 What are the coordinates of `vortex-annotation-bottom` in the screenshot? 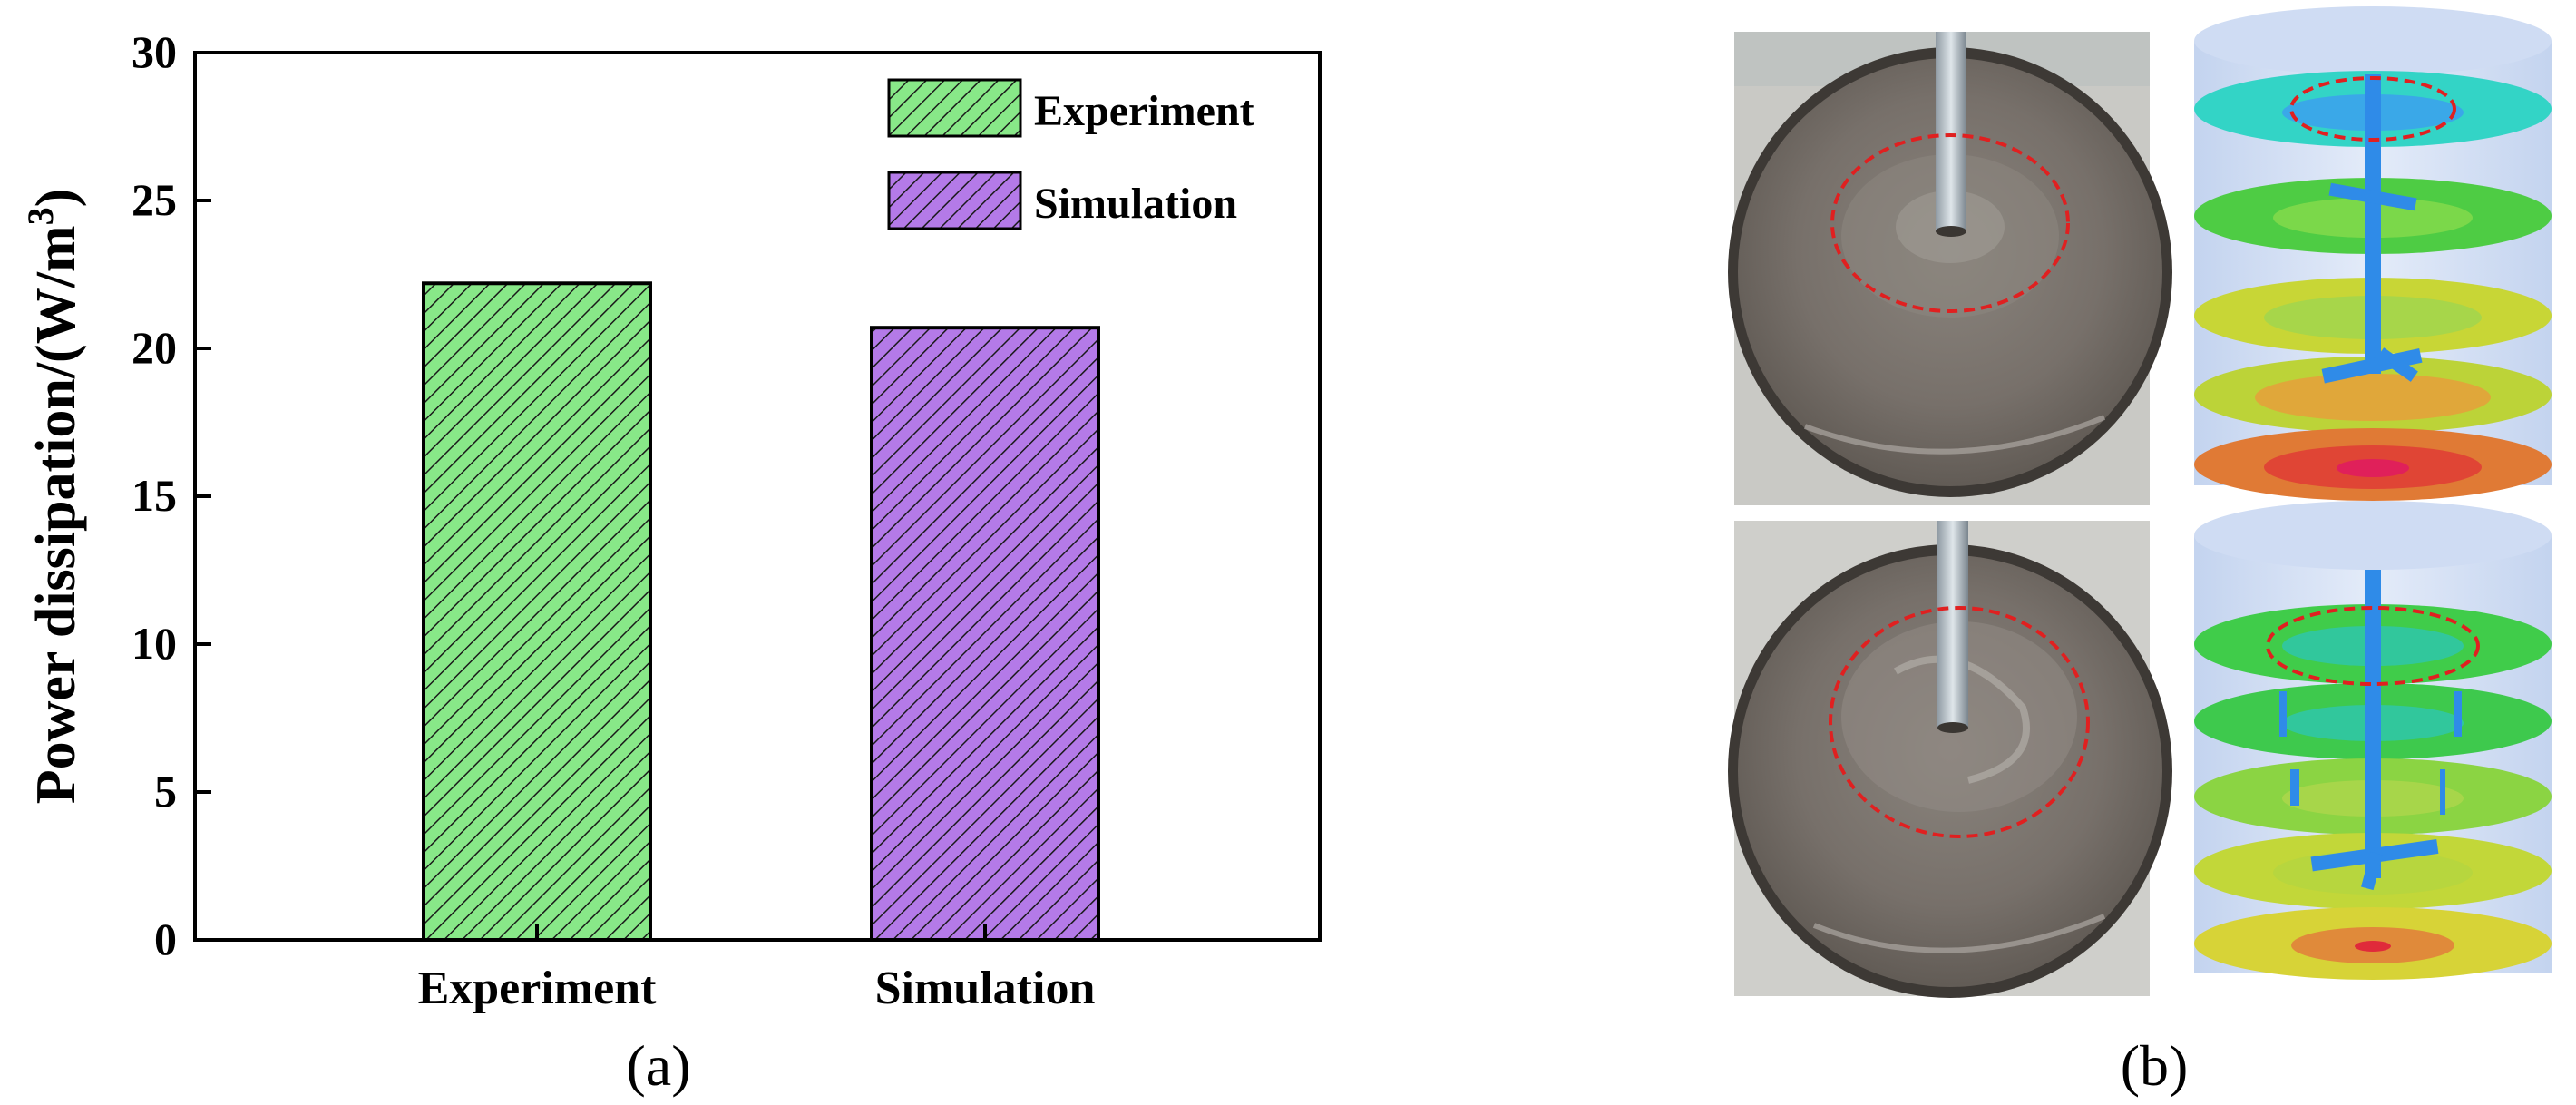 It's located at (1959, 722).